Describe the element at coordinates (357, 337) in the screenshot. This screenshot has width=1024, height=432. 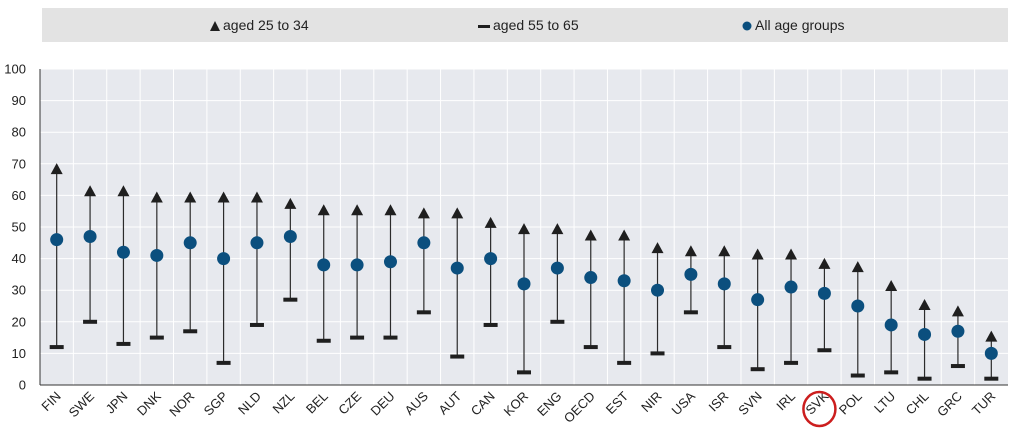
I see `marker-old-CZE` at that location.